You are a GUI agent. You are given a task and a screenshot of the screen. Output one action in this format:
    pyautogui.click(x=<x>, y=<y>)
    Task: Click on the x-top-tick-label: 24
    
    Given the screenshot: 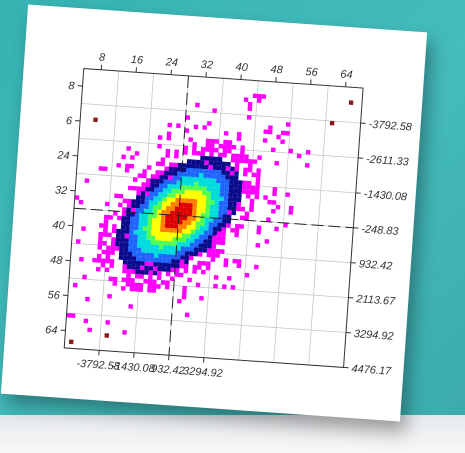 What is the action you would take?
    pyautogui.click(x=171, y=62)
    